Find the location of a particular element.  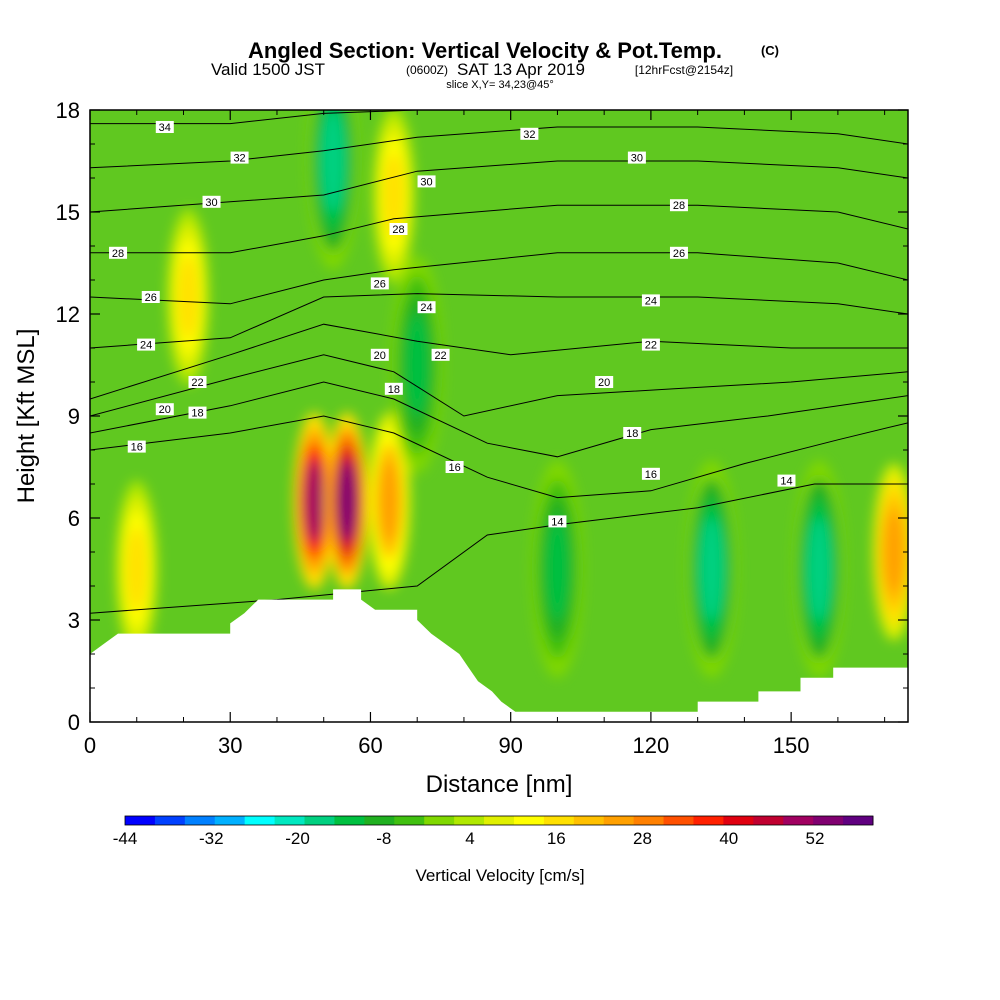

x-tick-label: 0 is located at coordinates (90, 745).